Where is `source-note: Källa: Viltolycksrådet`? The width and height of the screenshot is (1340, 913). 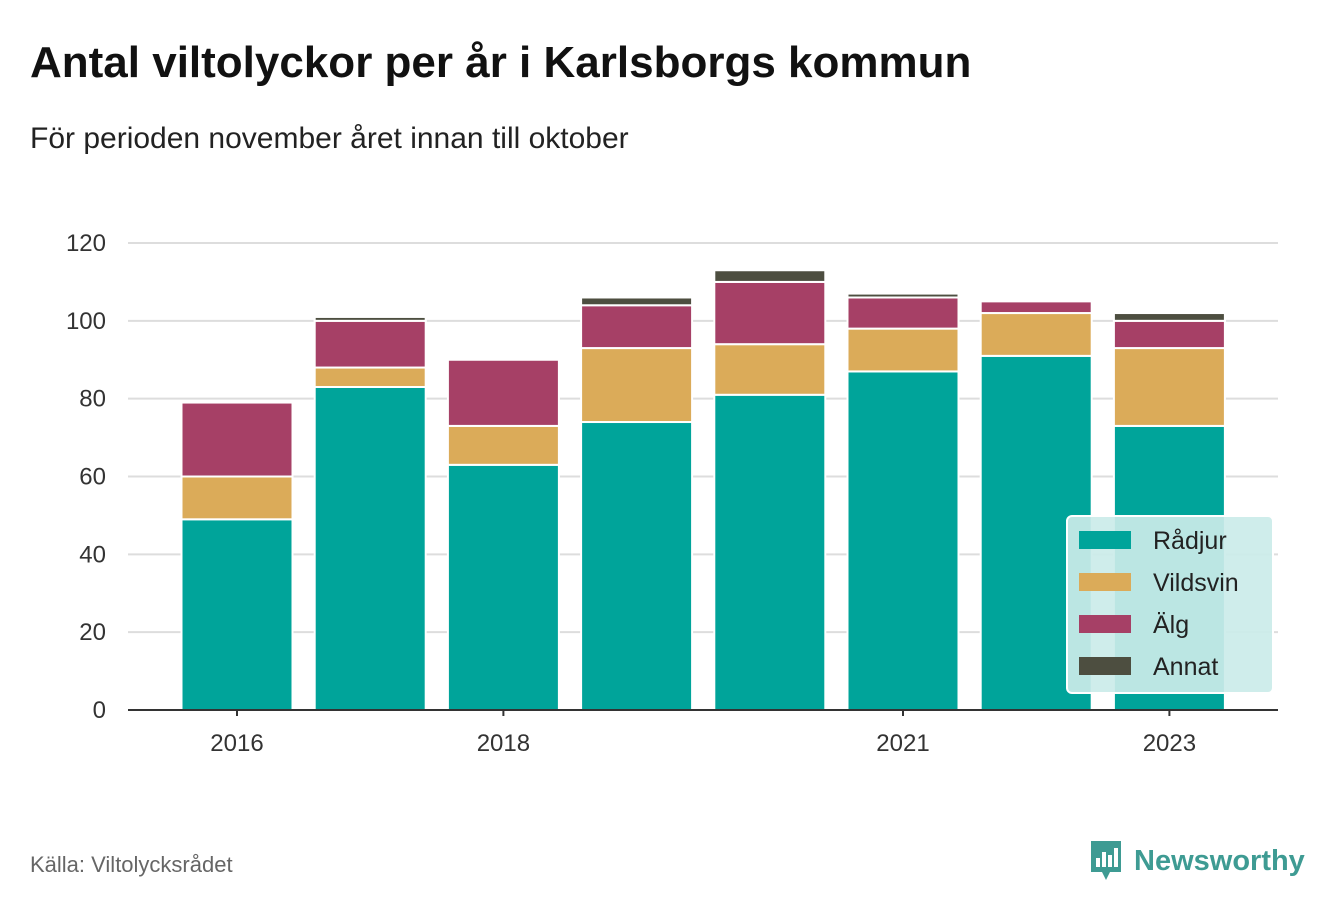 source-note: Källa: Viltolycksrådet is located at coordinates (131, 864).